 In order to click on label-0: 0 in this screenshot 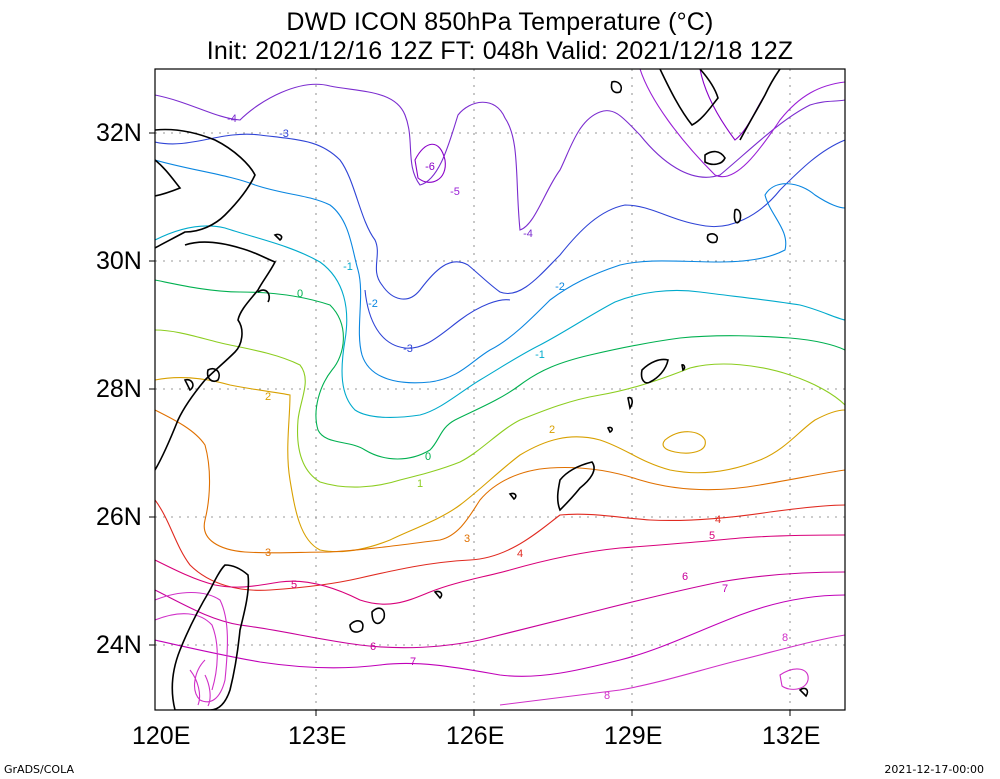, I will do `click(300, 294)`.